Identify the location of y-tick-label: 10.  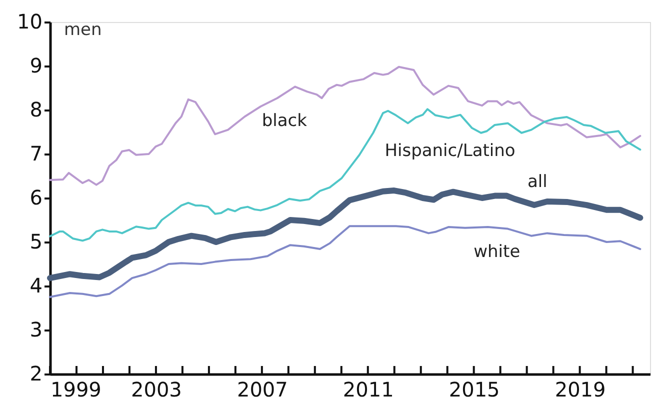
(29, 22).